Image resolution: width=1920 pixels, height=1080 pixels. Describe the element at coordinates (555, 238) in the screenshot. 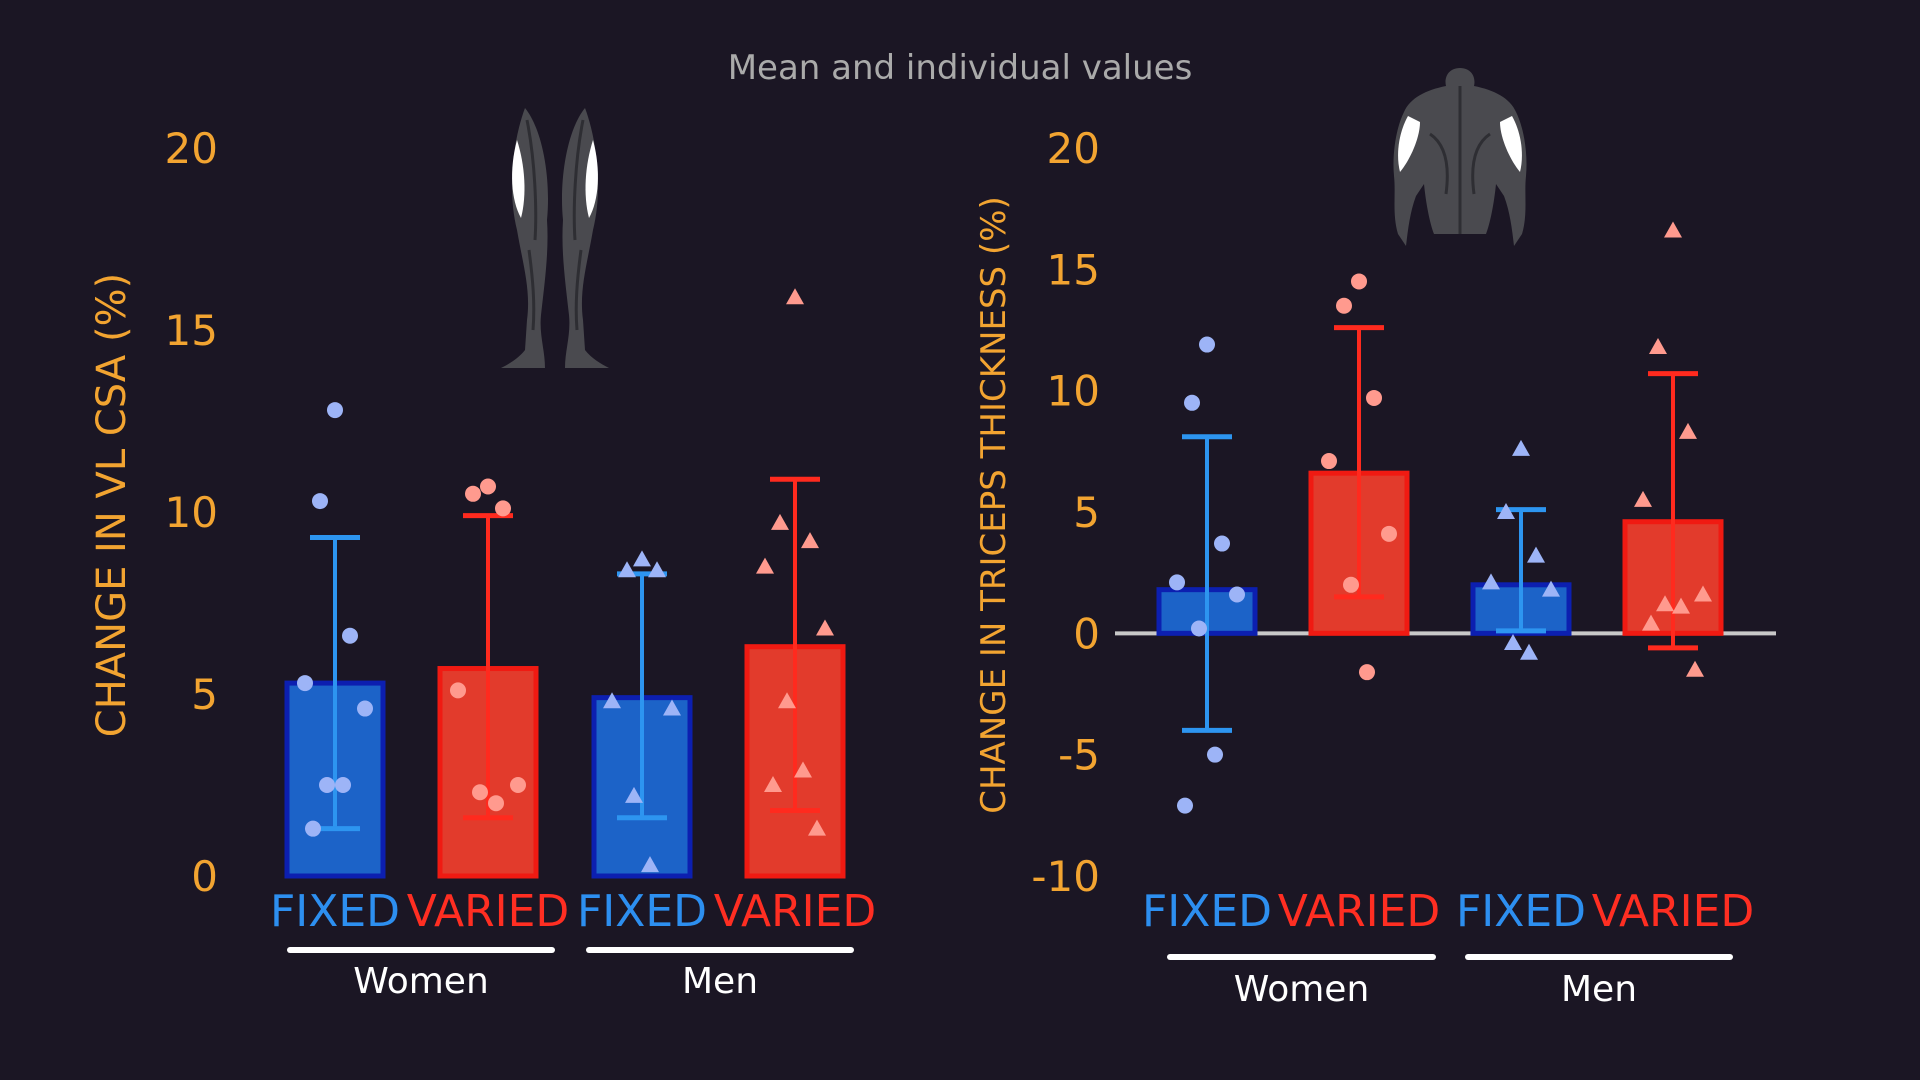

I see `legs-icon` at that location.